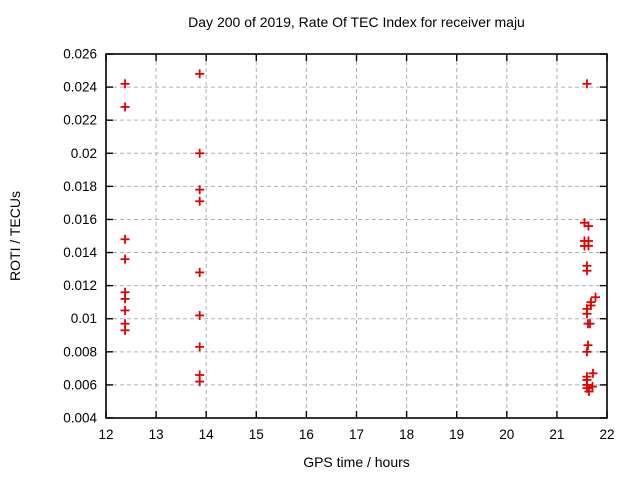 Image resolution: width=640 pixels, height=480 pixels. I want to click on y-tick-label: 0.02, so click(84, 153).